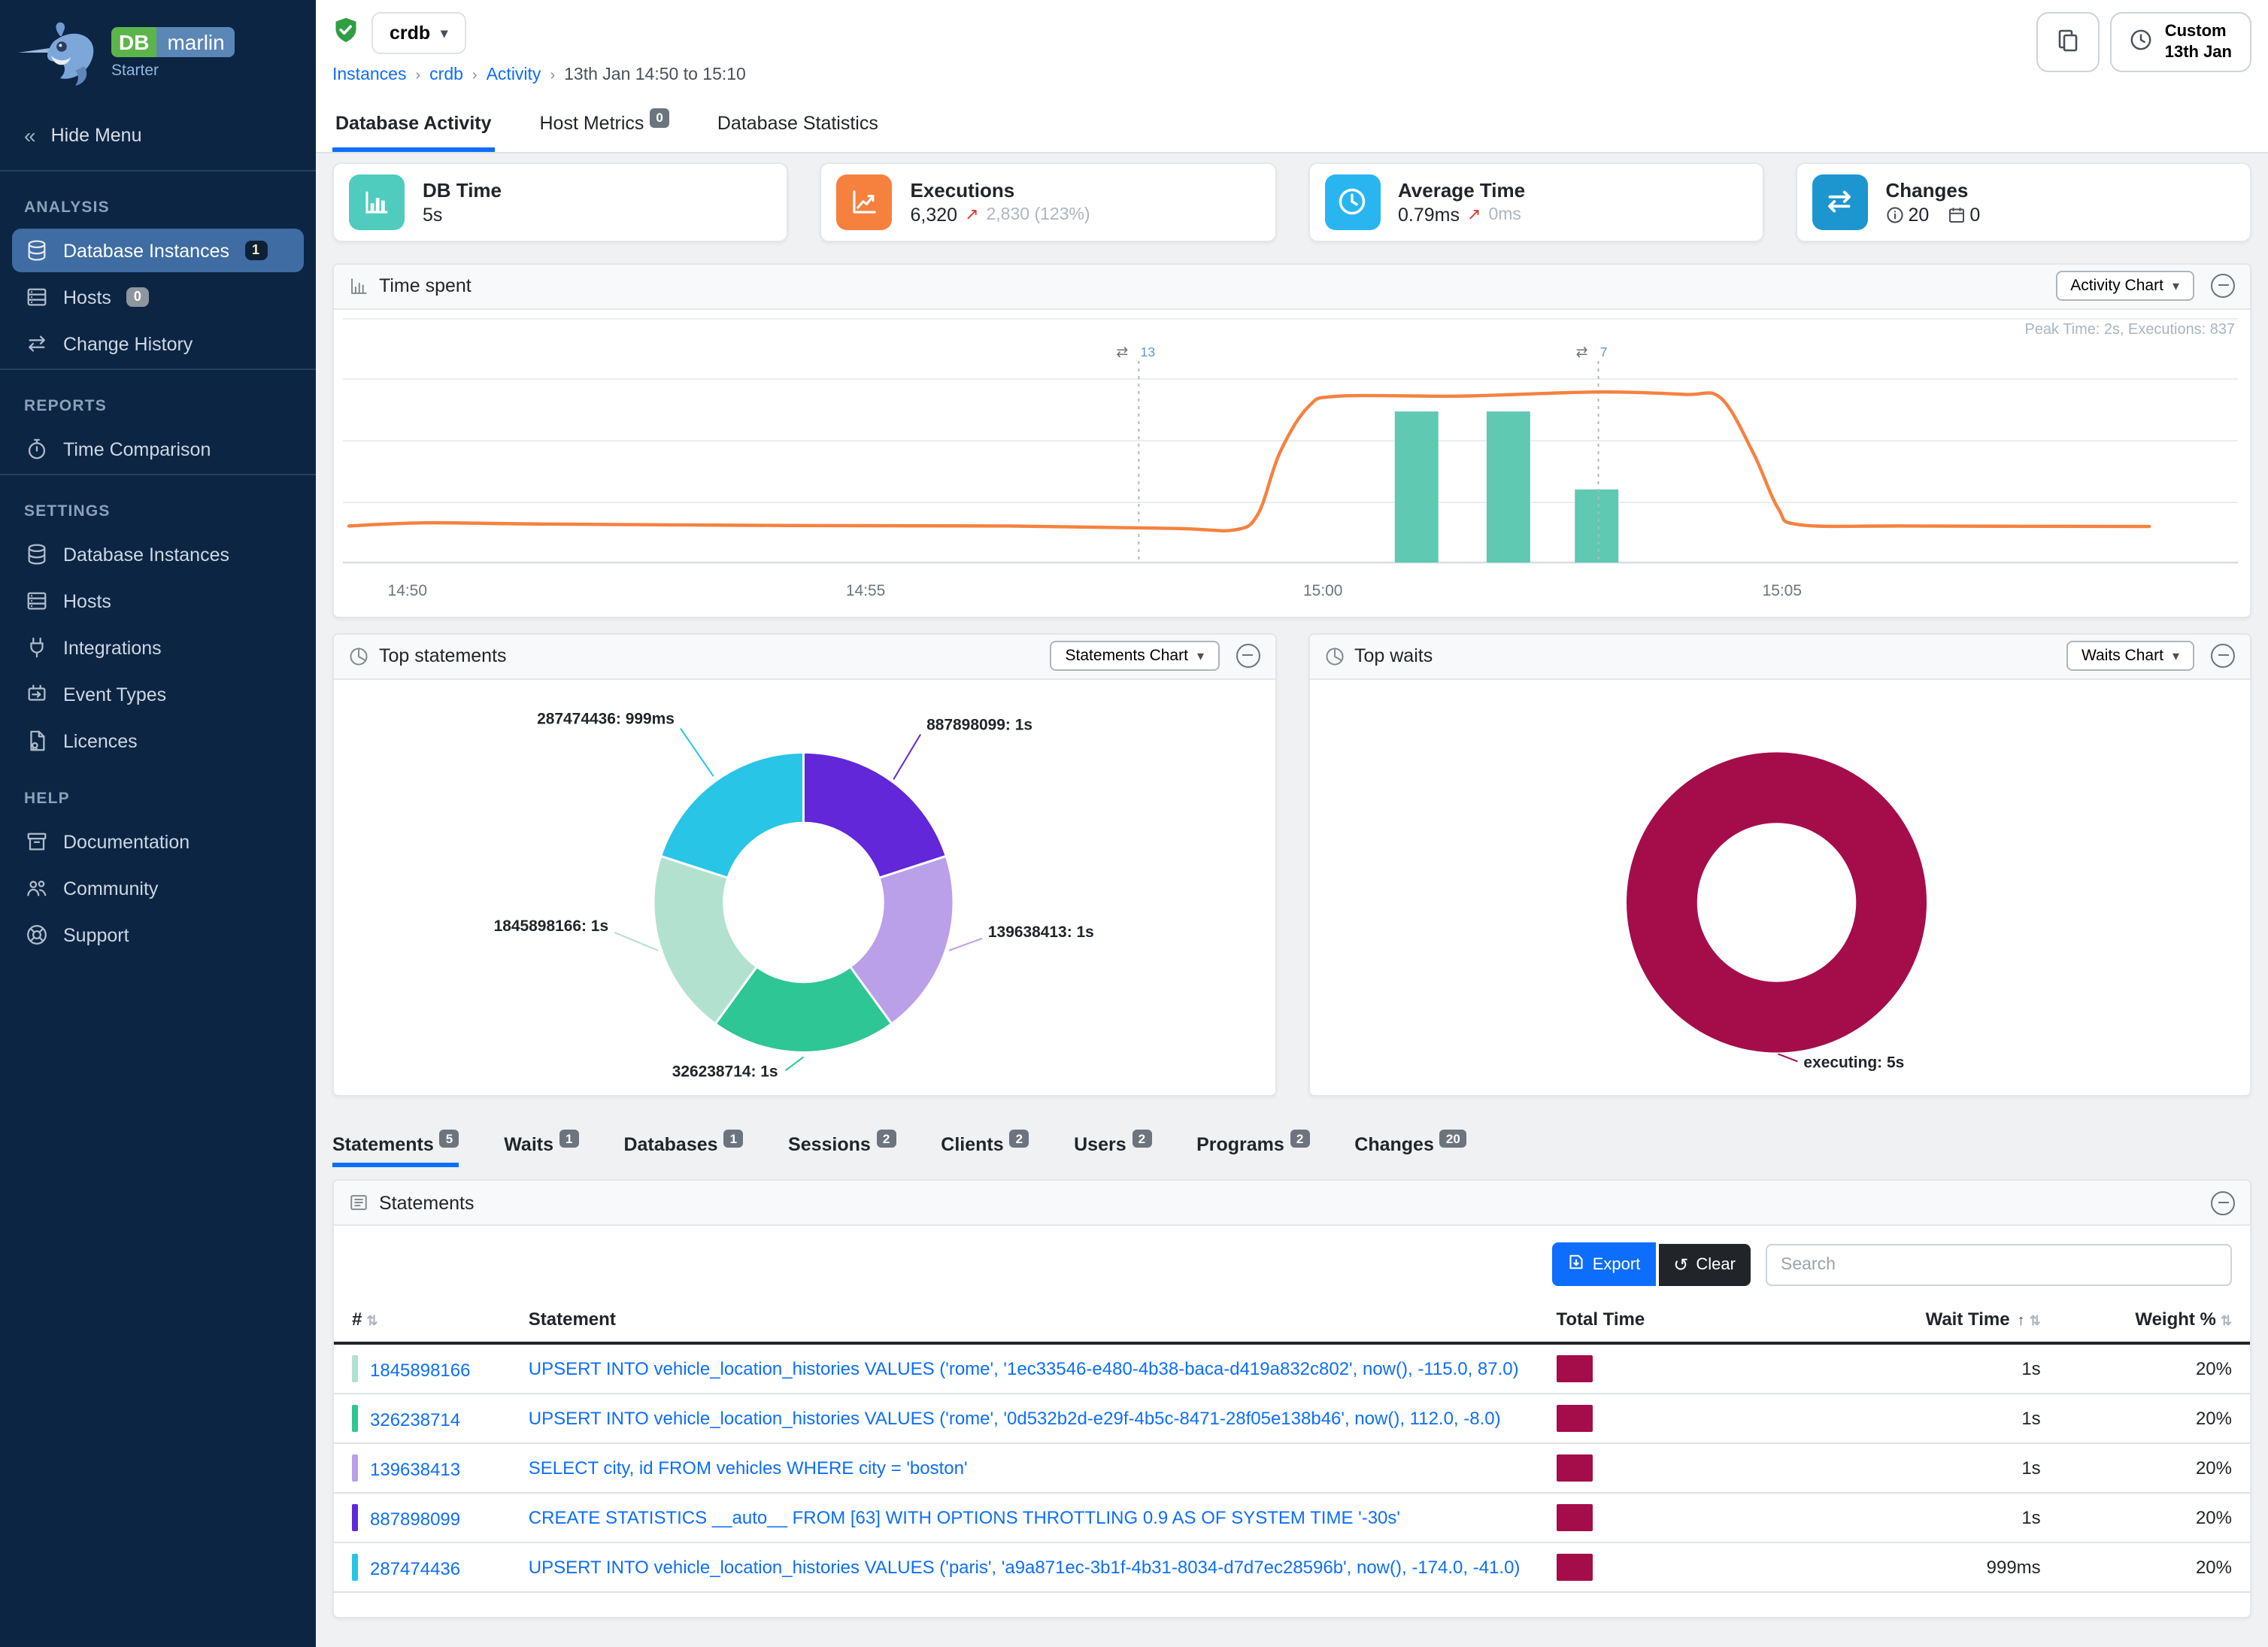 The height and width of the screenshot is (1647, 2268). What do you see at coordinates (416, 1469) in the screenshot?
I see `statement-id-link: 139638413` at bounding box center [416, 1469].